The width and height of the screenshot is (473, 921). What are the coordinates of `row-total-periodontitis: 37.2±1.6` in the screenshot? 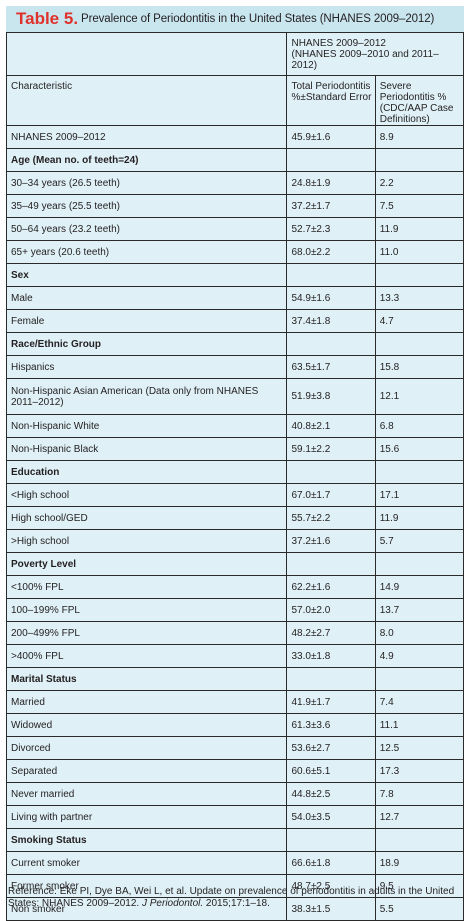 It's located at (331, 541).